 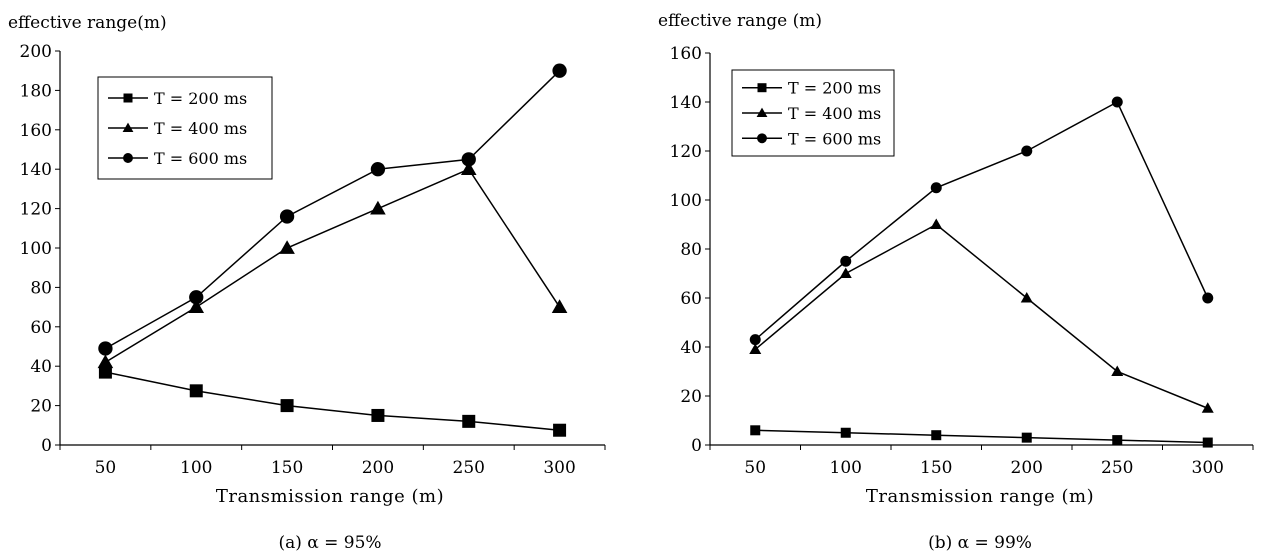 What do you see at coordinates (36, 52) in the screenshot?
I see `y-tick-label: 200` at bounding box center [36, 52].